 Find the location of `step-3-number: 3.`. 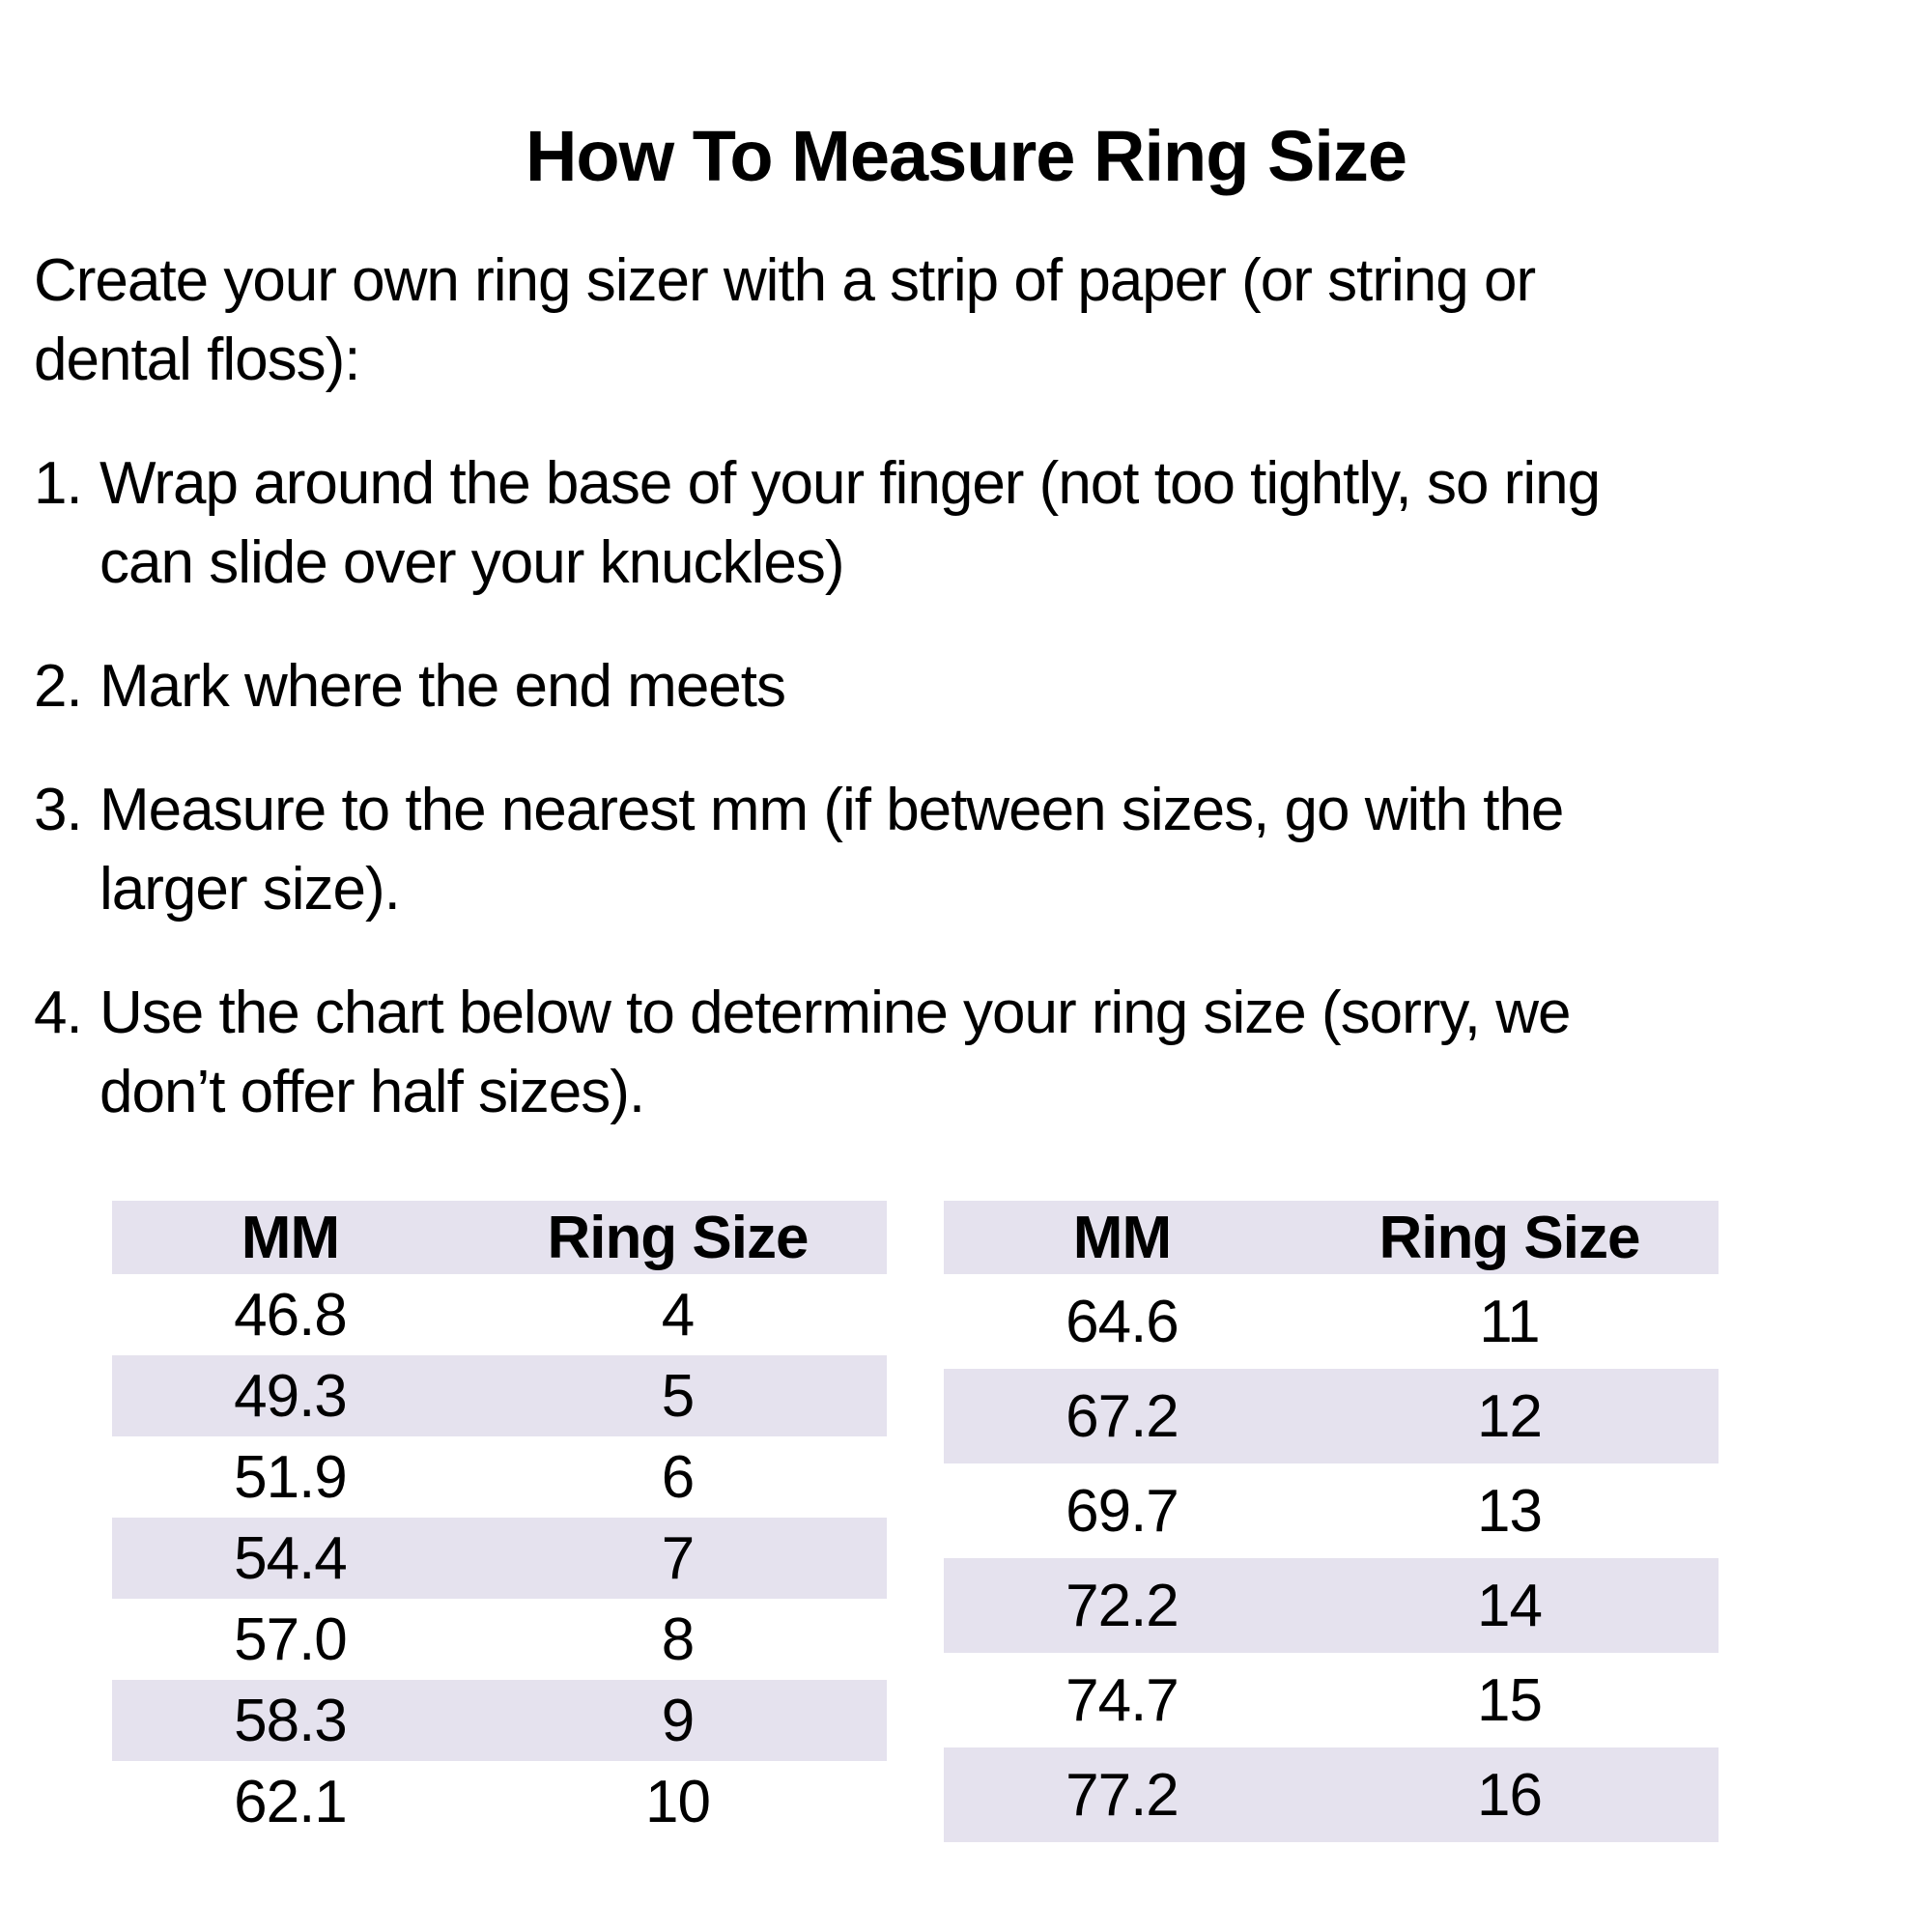

step-3-number: 3. is located at coordinates (58, 810).